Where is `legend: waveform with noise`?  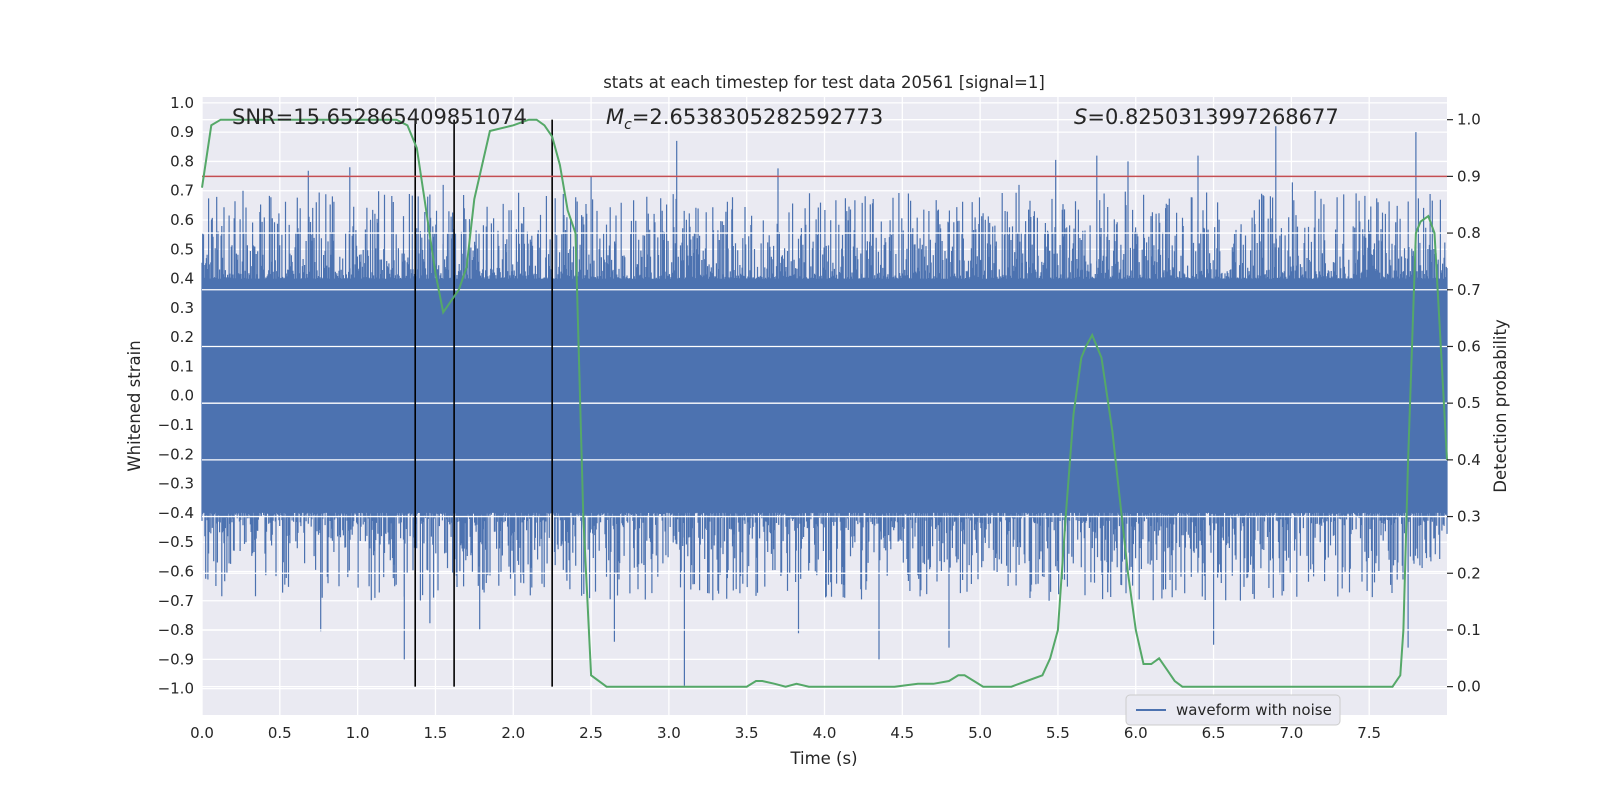 legend: waveform with noise is located at coordinates (1233, 710).